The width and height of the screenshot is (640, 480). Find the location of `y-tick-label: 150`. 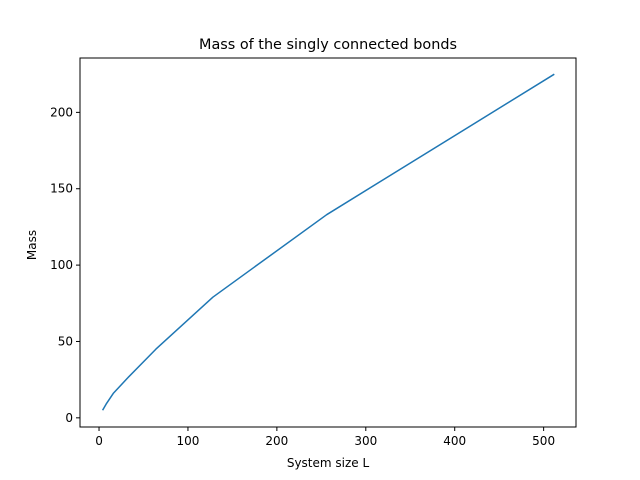

y-tick-label: 150 is located at coordinates (61, 189).